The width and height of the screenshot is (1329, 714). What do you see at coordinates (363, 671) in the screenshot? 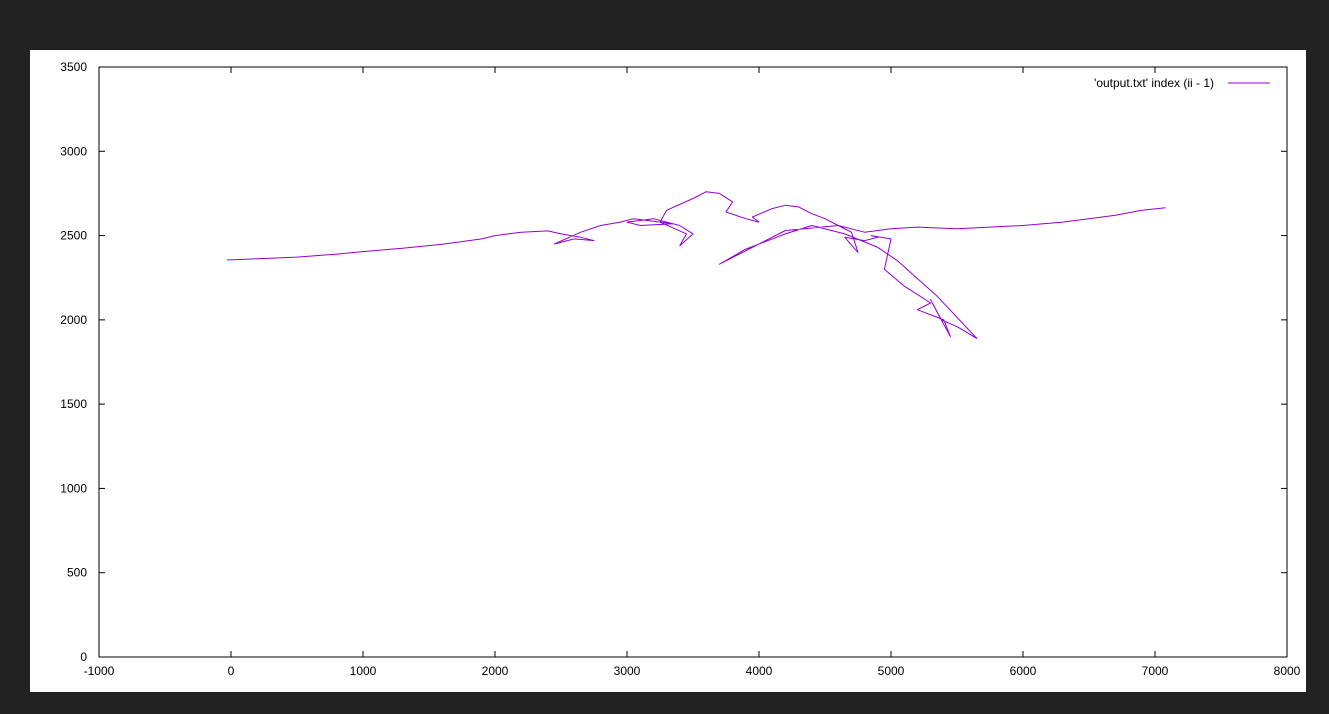
I see `x-tick-label: 1000` at bounding box center [363, 671].